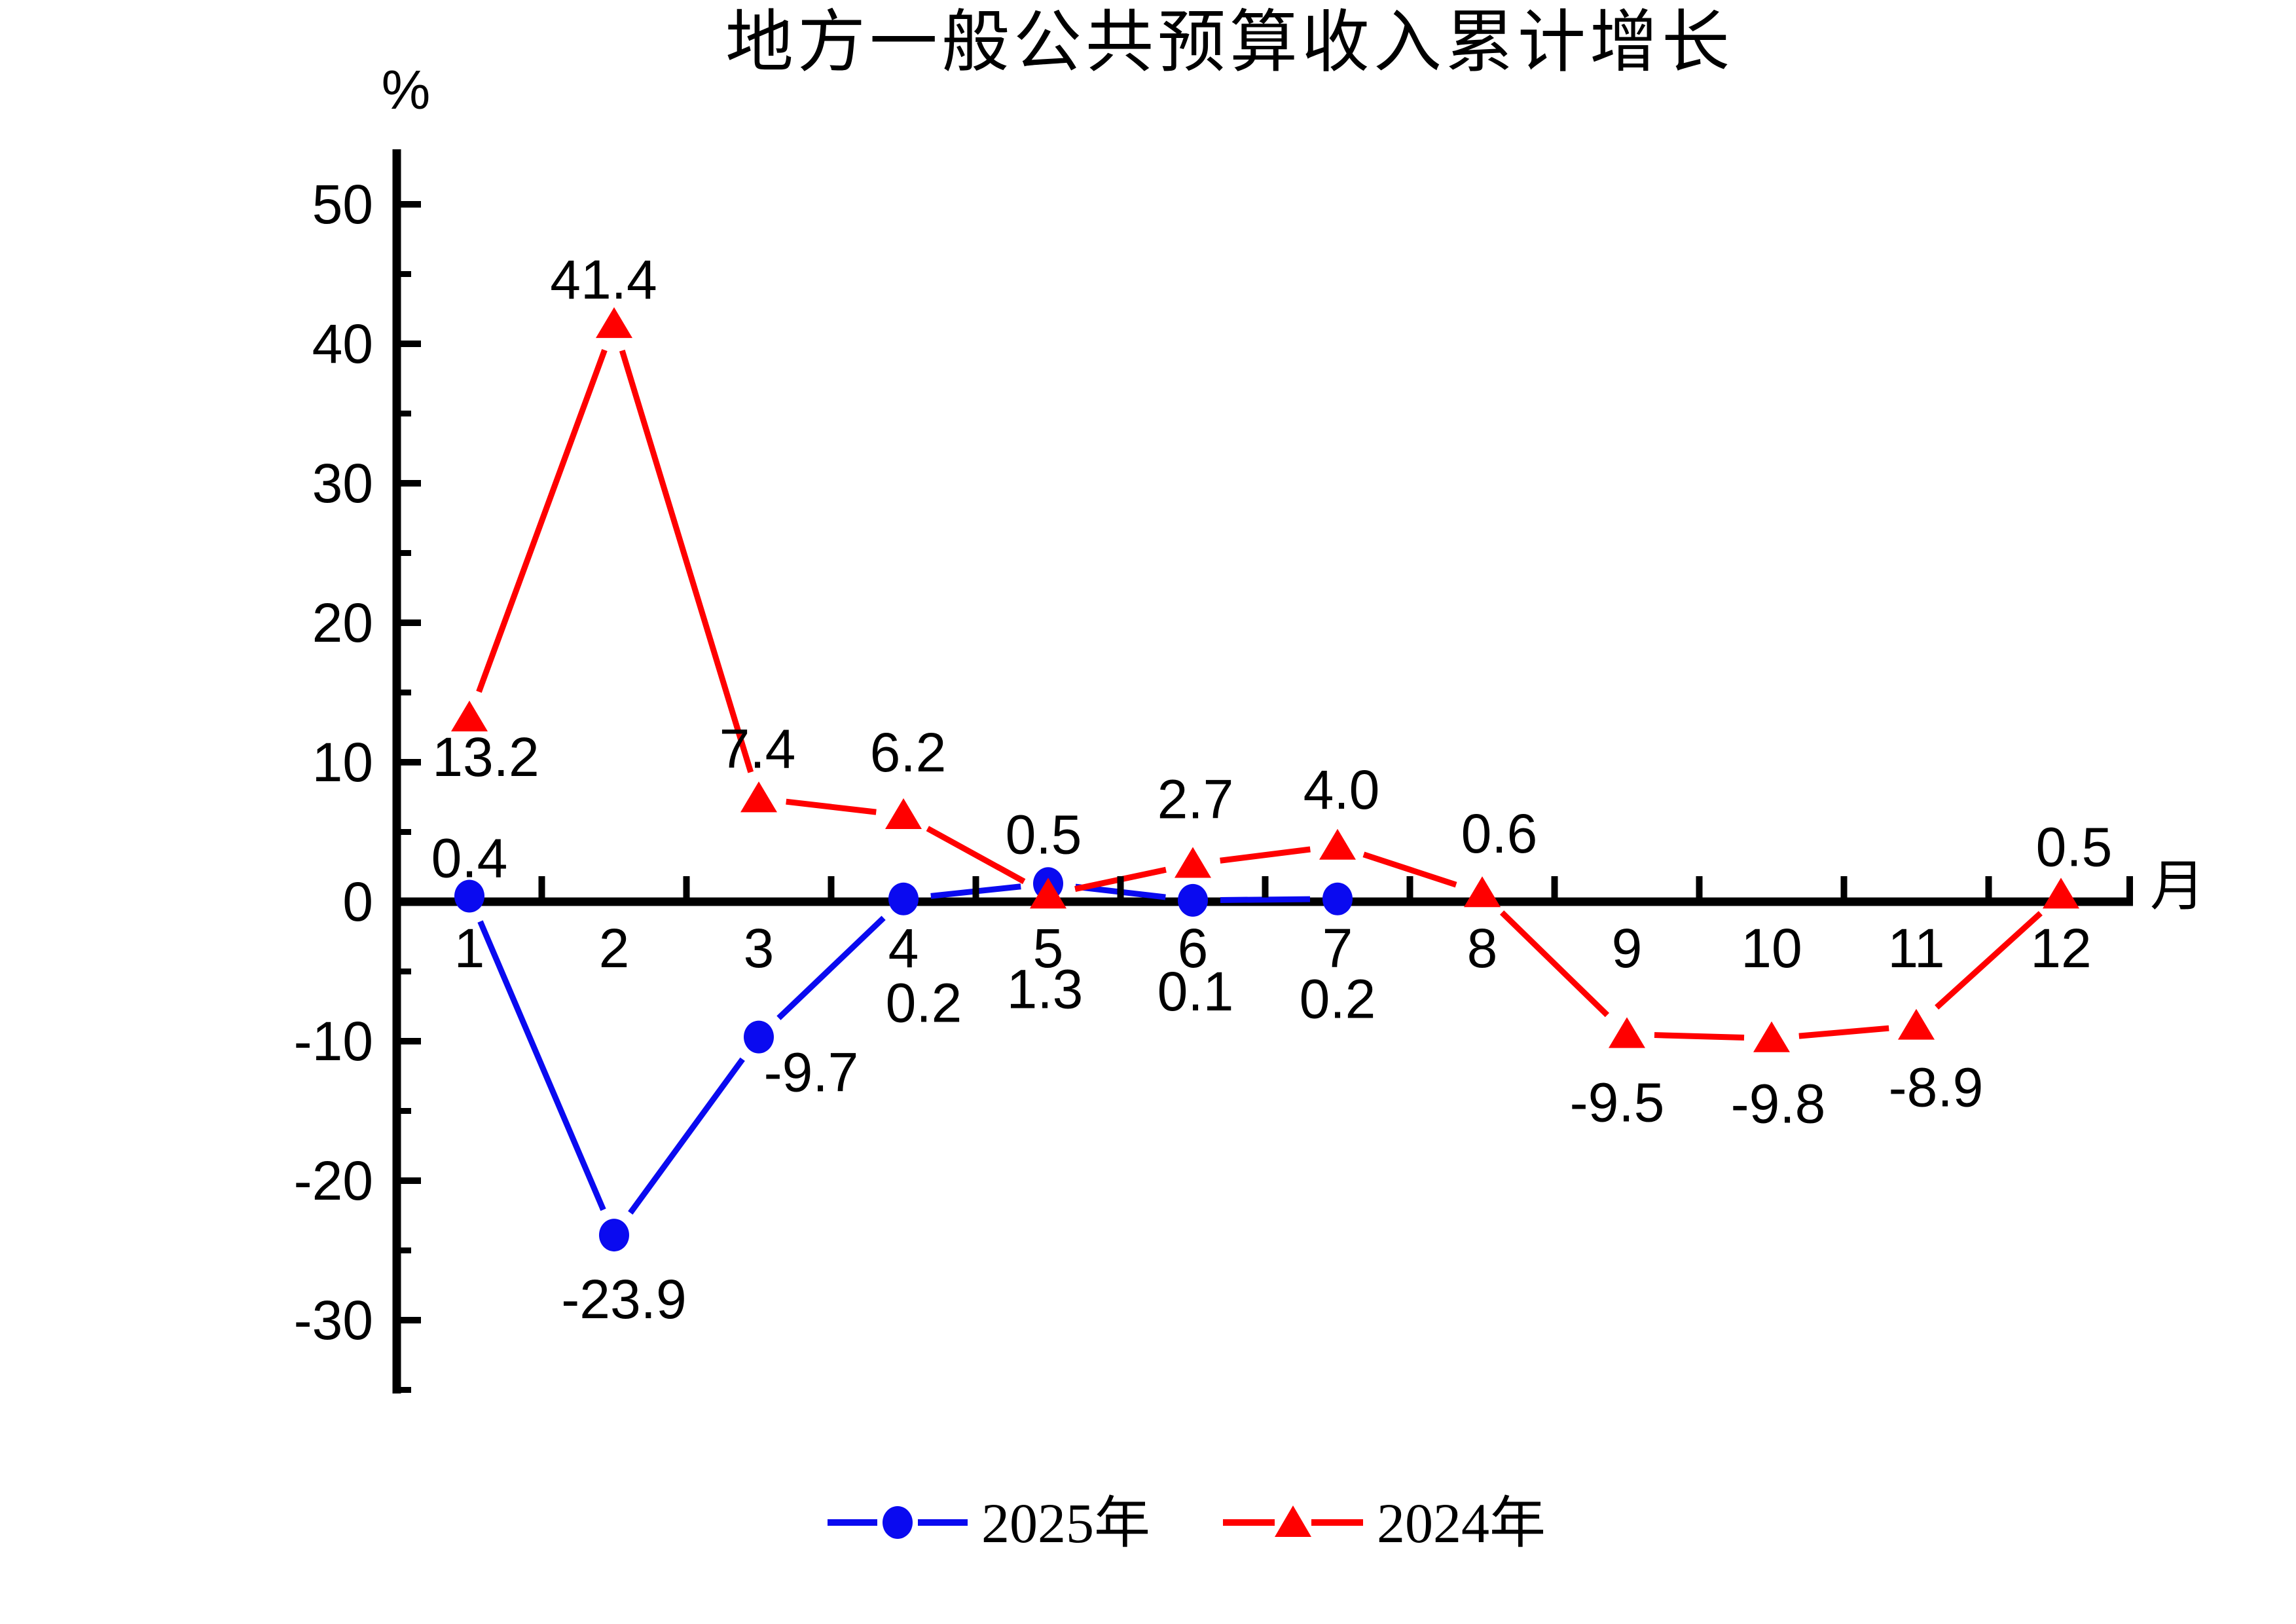  What do you see at coordinates (1293, 1521) in the screenshot?
I see `legend-triangle-marker-icon` at bounding box center [1293, 1521].